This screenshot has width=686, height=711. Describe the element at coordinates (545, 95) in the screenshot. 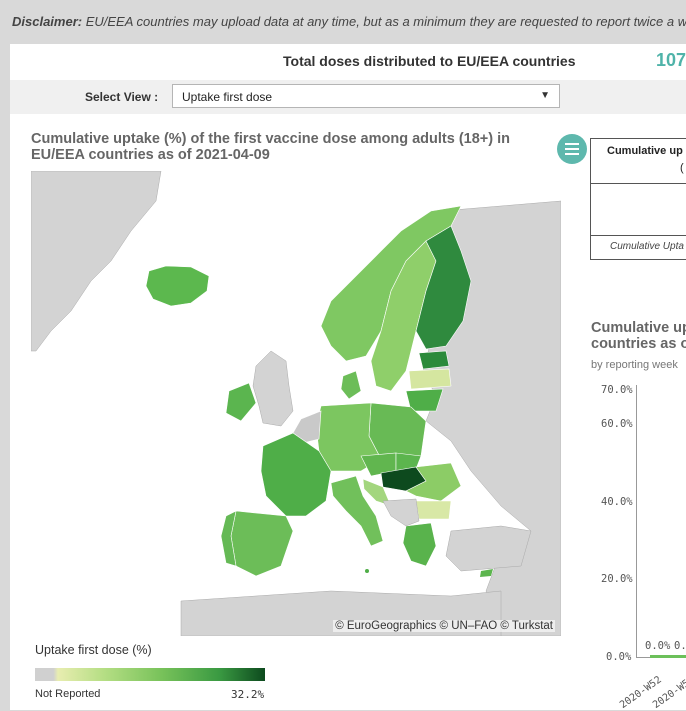

I see `chevron-down-icon: ▼` at that location.